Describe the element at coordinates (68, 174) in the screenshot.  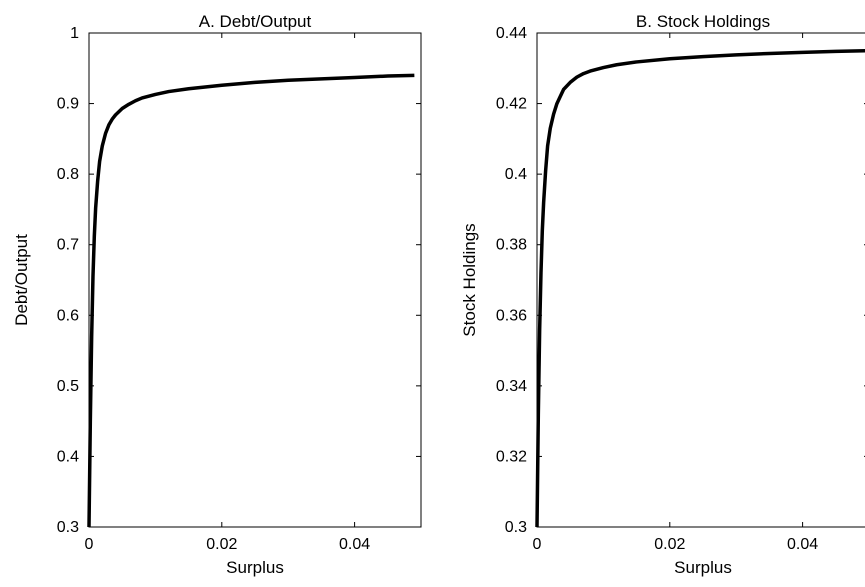
I see `y-tick-label: 0.8` at that location.